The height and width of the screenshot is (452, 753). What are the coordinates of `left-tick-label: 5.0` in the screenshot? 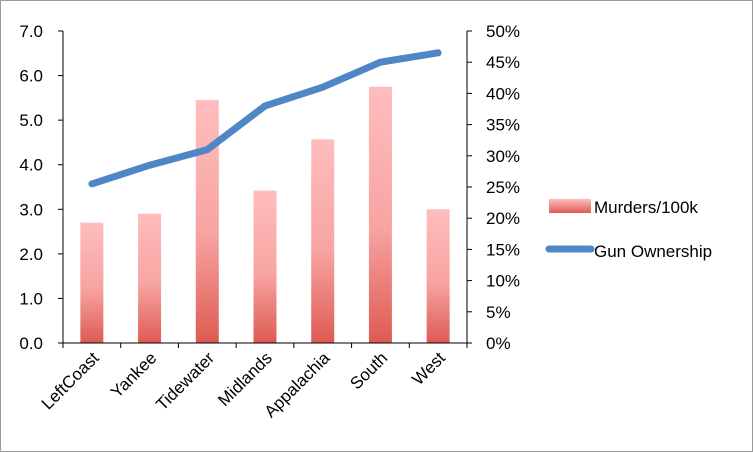 It's located at (31, 120).